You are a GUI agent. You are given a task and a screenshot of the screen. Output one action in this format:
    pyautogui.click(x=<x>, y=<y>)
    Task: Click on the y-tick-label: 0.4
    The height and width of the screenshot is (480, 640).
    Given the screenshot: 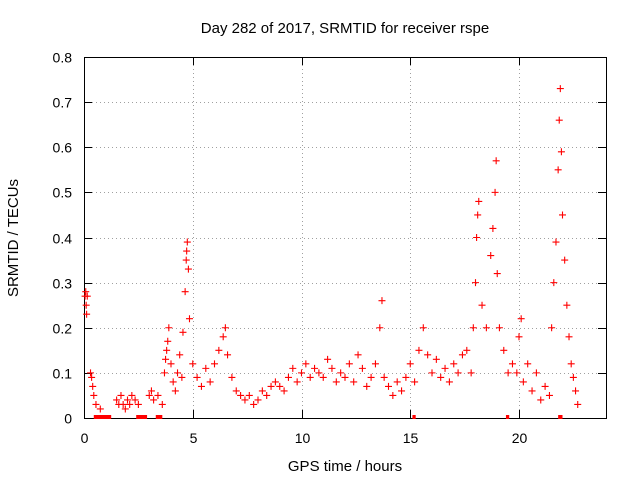 What is the action you would take?
    pyautogui.click(x=63, y=239)
    